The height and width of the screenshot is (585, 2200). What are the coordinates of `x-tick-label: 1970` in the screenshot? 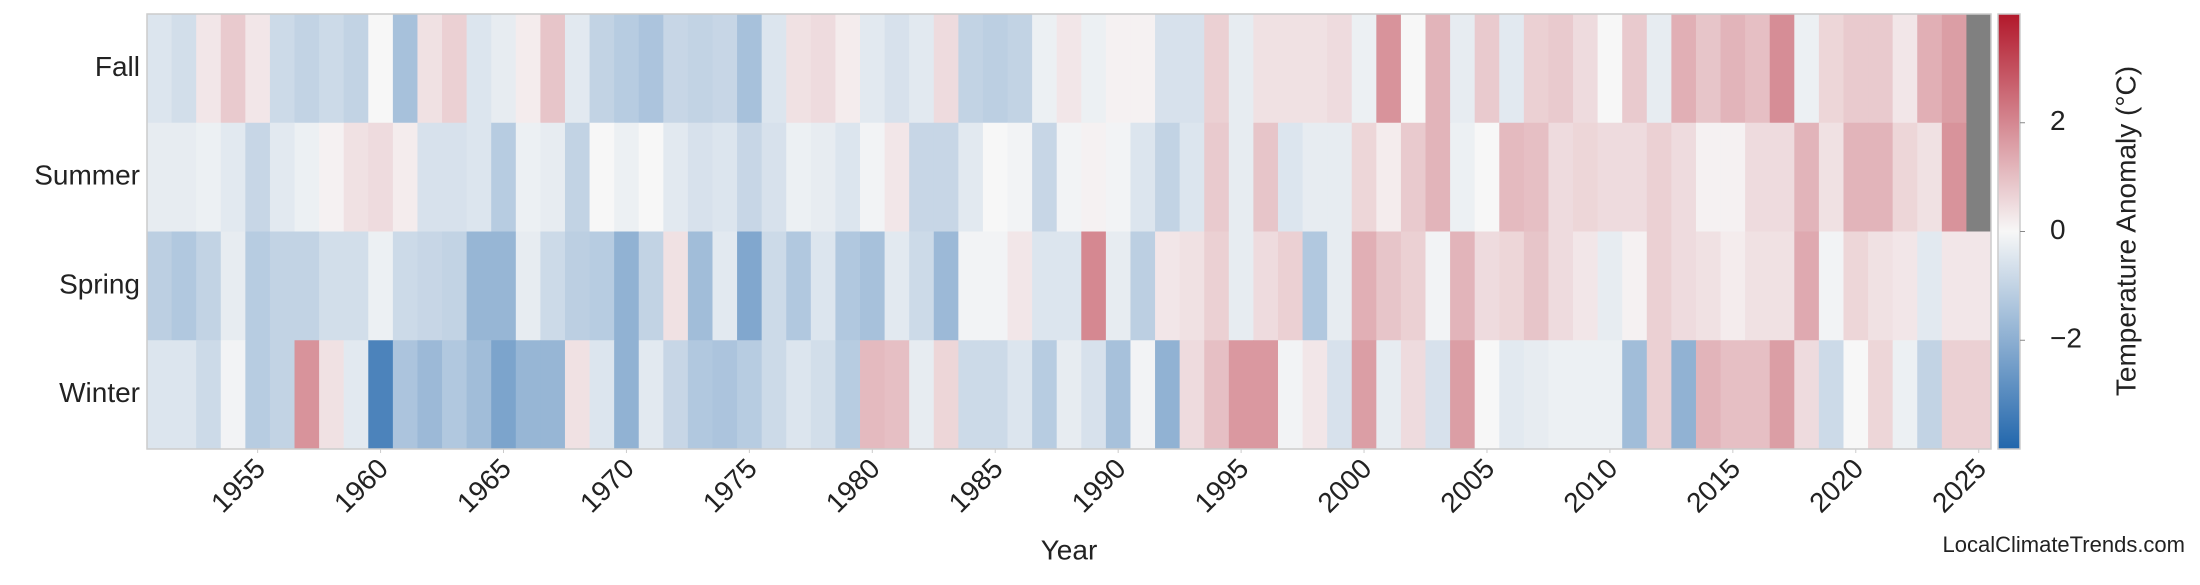 It's located at (607, 486).